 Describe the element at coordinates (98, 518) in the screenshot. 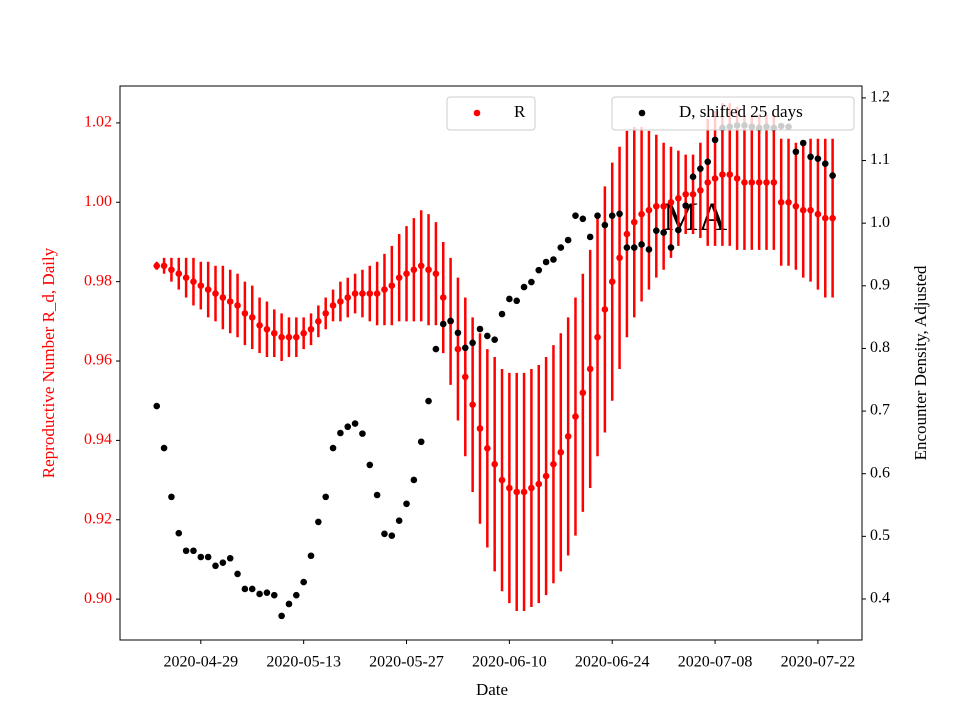

I see `y-tick-label: 0.92` at that location.